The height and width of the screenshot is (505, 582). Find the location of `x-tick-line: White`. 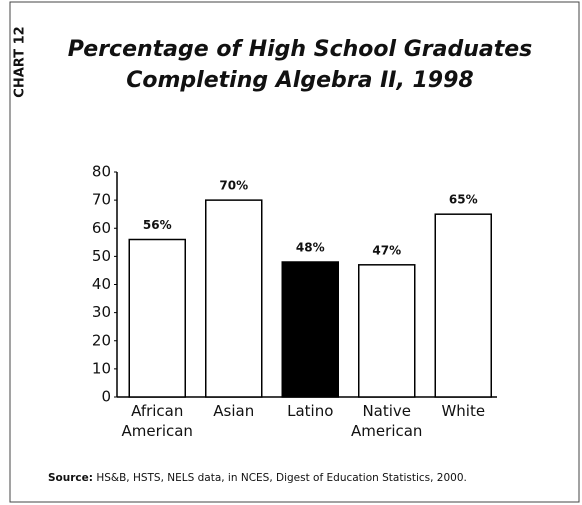

x-tick-line: White is located at coordinates (463, 411).